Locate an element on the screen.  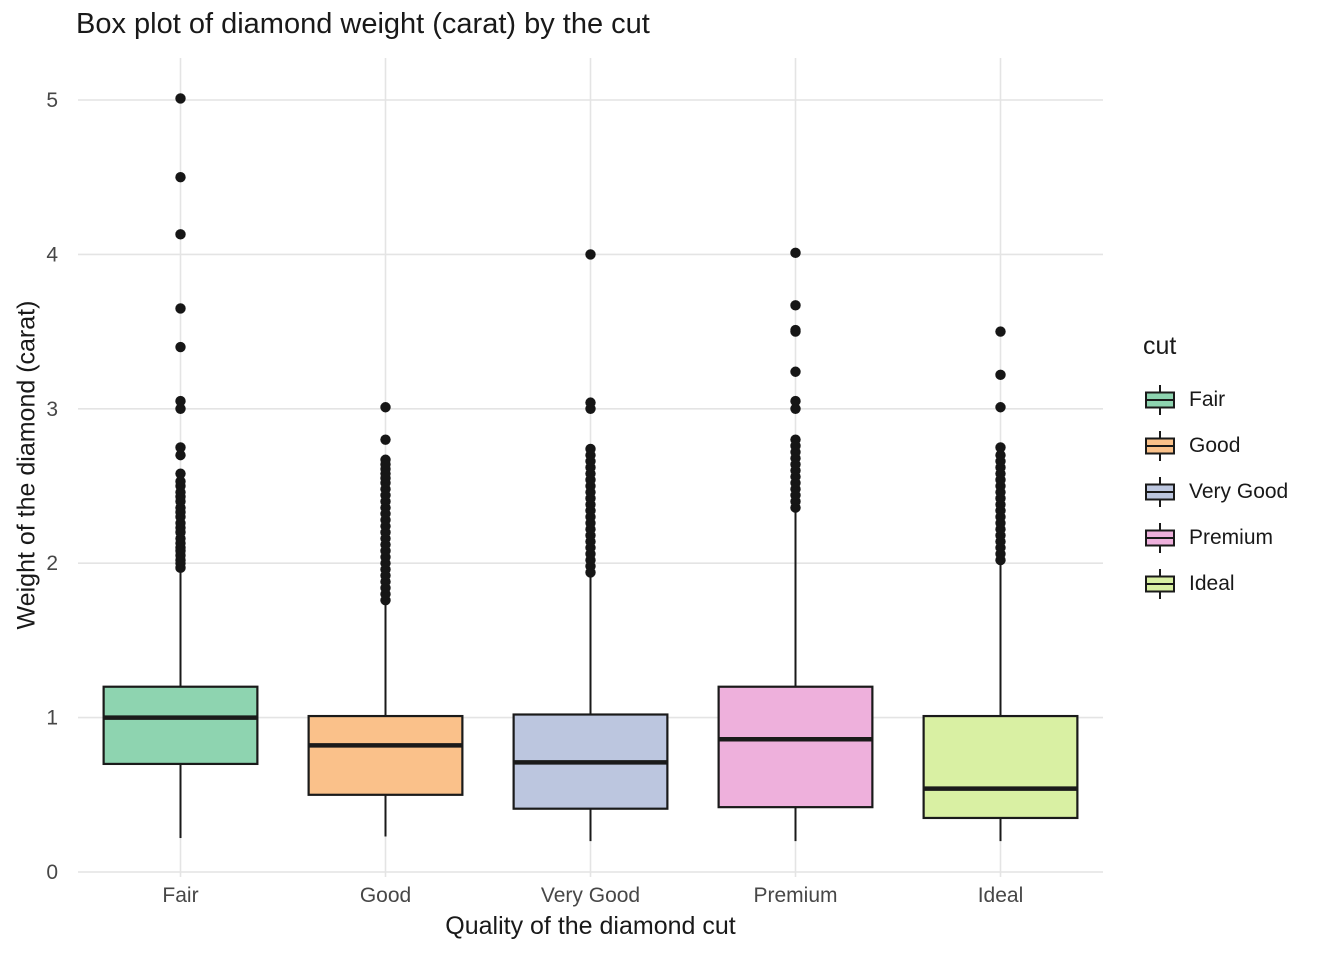
legend-item-premium: Premium is located at coordinates (1215, 538).